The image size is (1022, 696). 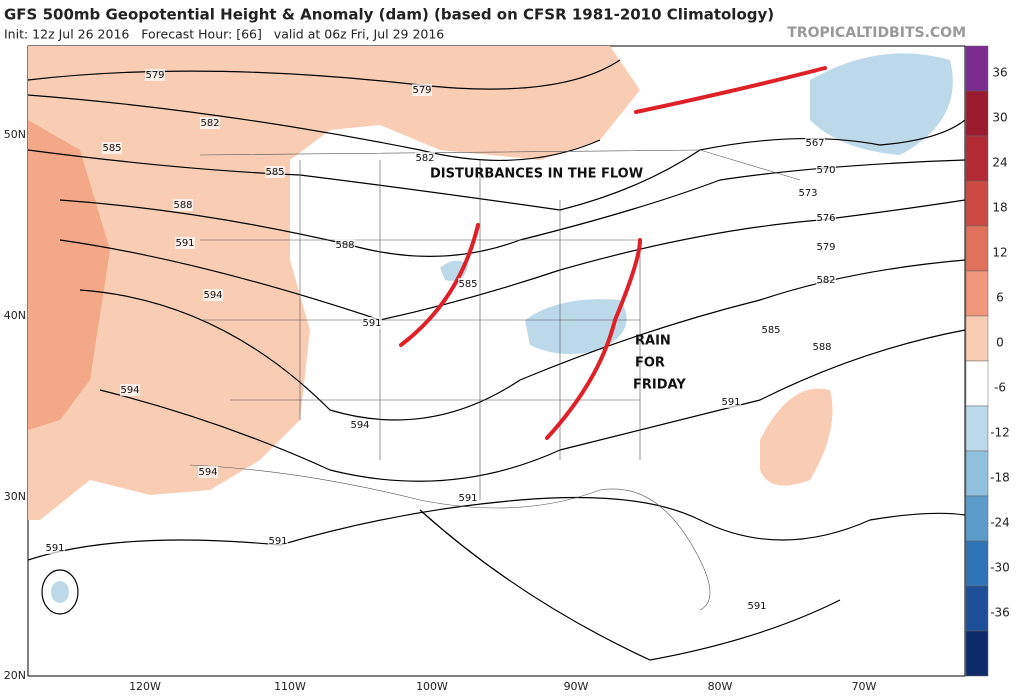 I want to click on positive-anomaly, so click(x=796, y=437).